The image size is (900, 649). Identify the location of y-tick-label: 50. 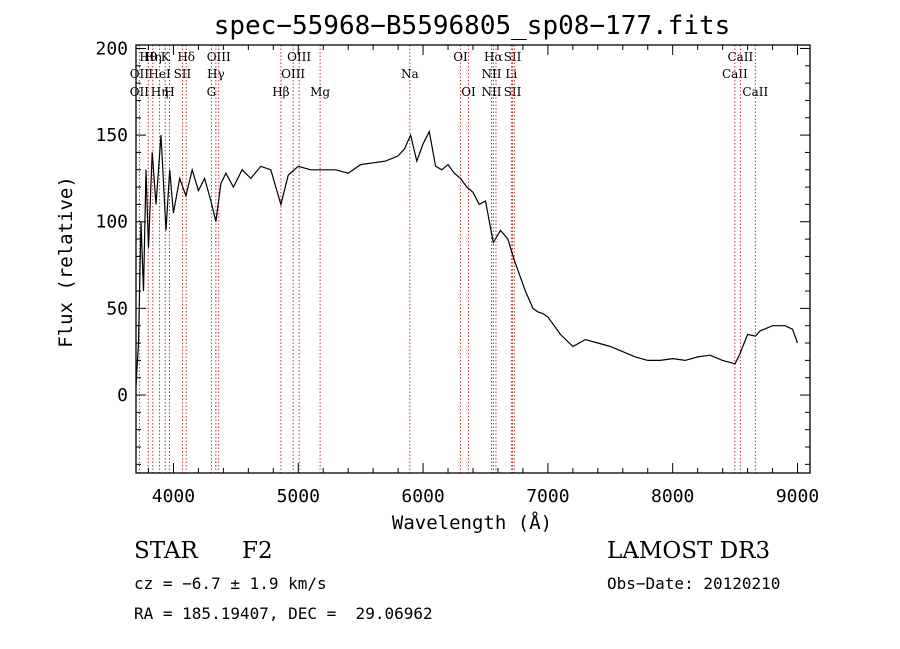
(117, 308).